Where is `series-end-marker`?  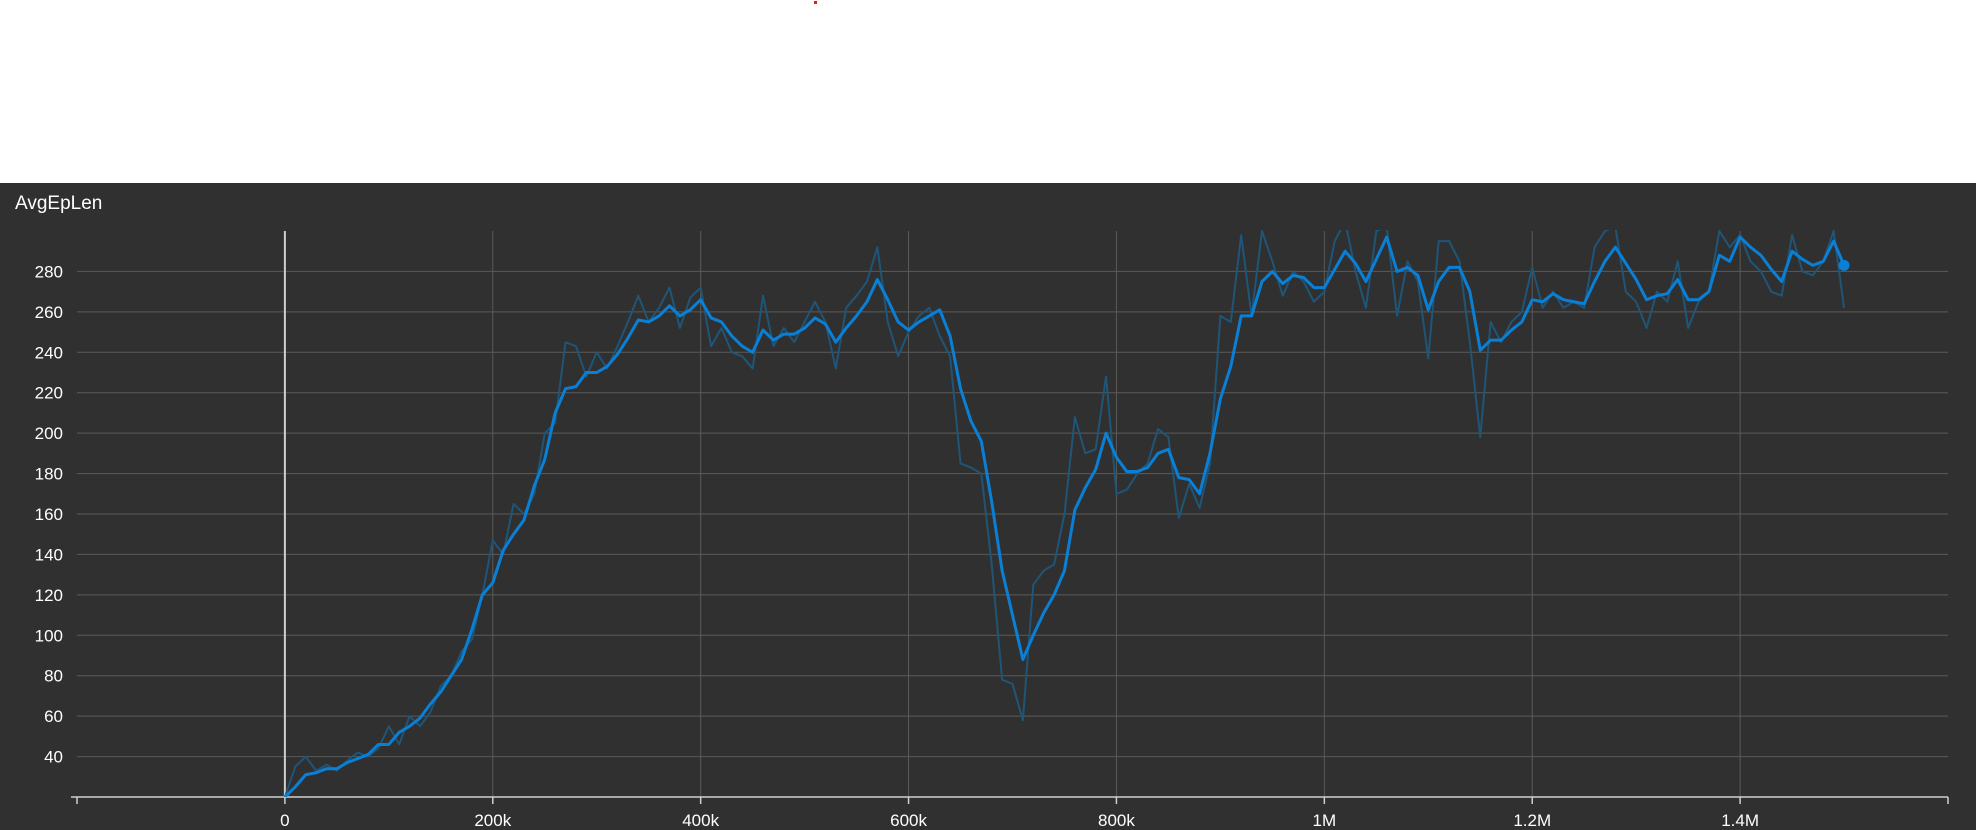
series-end-marker is located at coordinates (1844, 265).